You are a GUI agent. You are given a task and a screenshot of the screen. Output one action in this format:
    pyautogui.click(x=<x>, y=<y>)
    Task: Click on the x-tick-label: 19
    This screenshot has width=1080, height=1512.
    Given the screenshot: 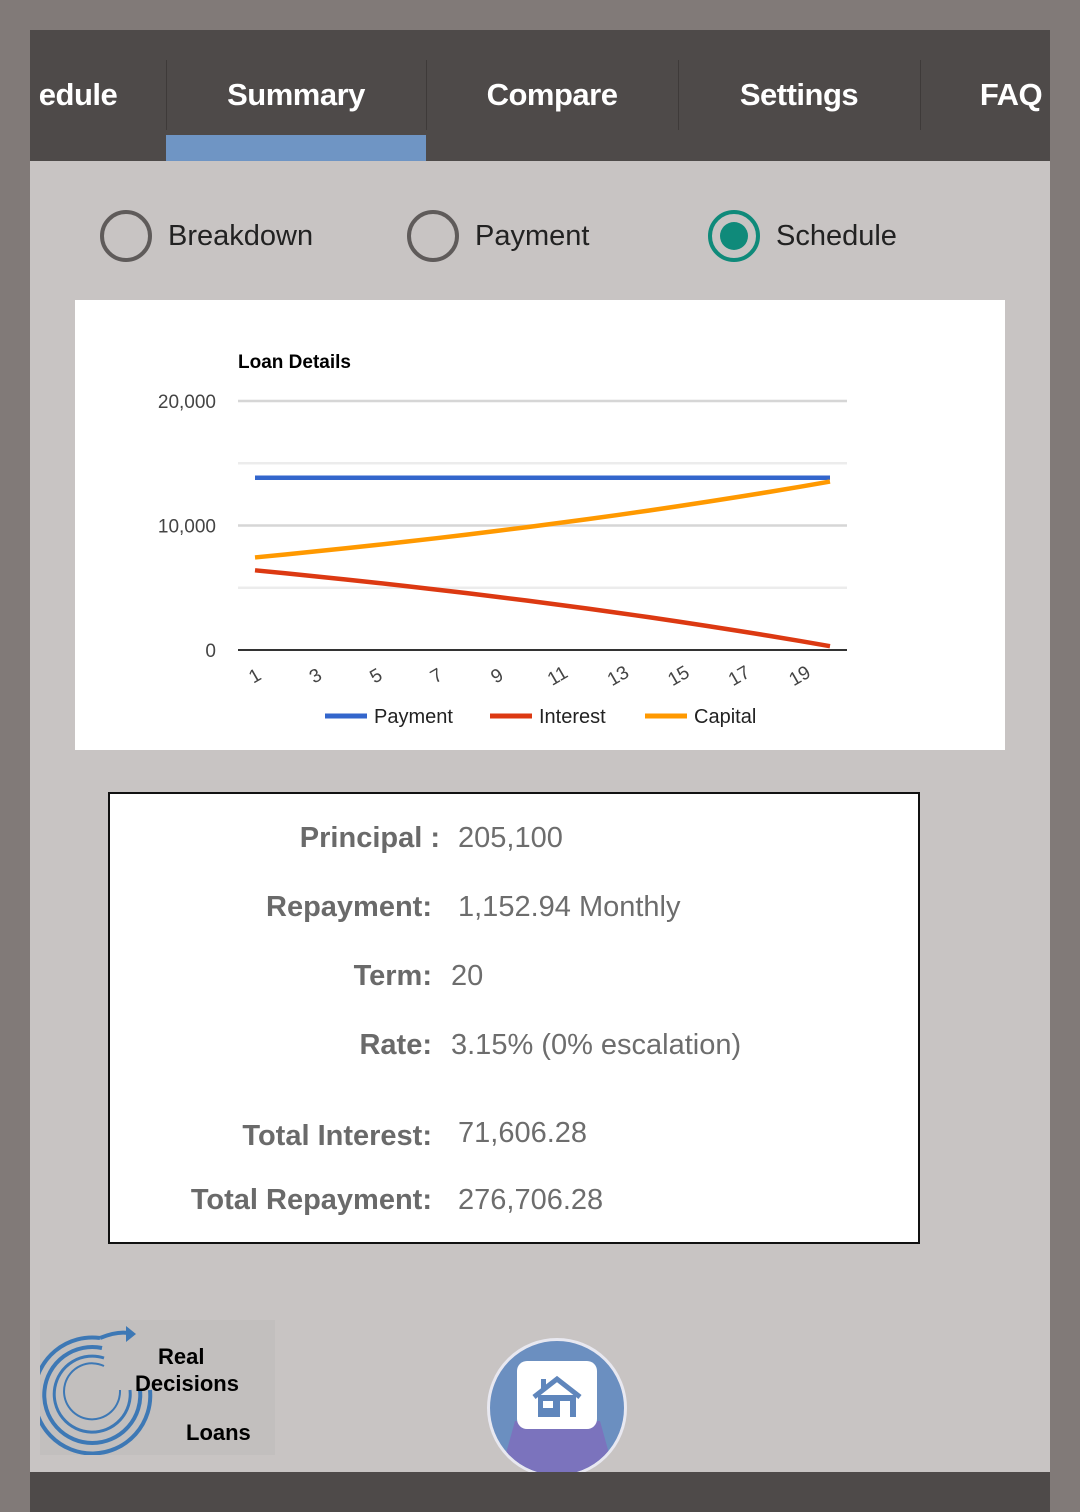 What is the action you would take?
    pyautogui.click(x=800, y=676)
    